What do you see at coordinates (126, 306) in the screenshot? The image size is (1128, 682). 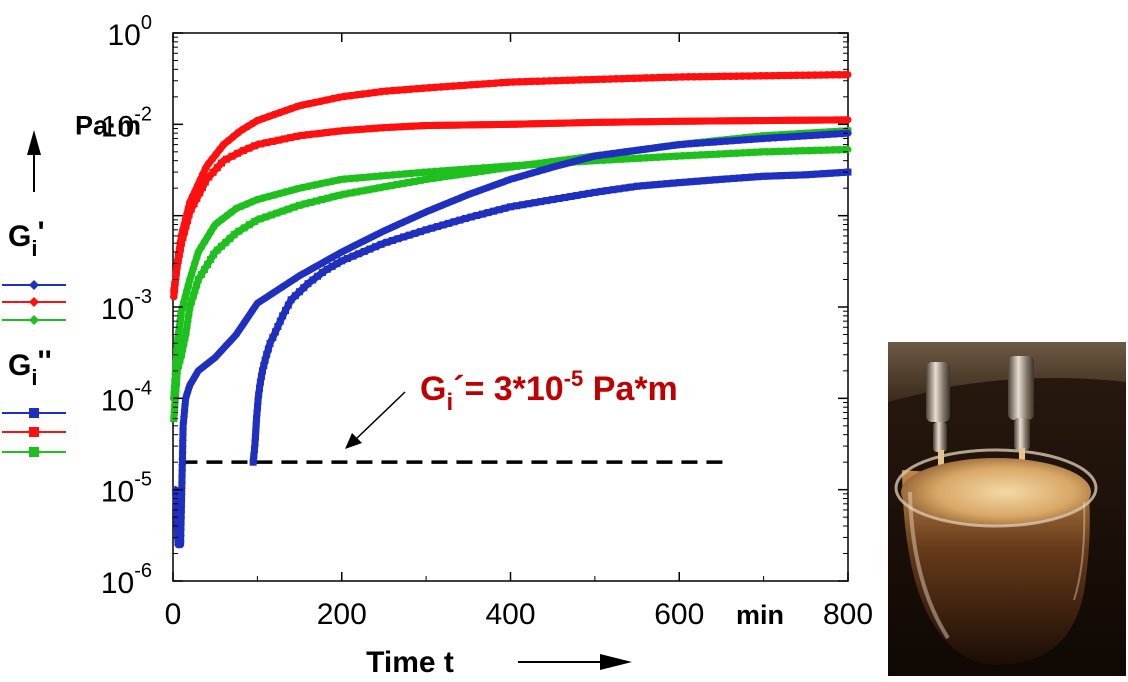 I see `y-tick-label: 10-3` at bounding box center [126, 306].